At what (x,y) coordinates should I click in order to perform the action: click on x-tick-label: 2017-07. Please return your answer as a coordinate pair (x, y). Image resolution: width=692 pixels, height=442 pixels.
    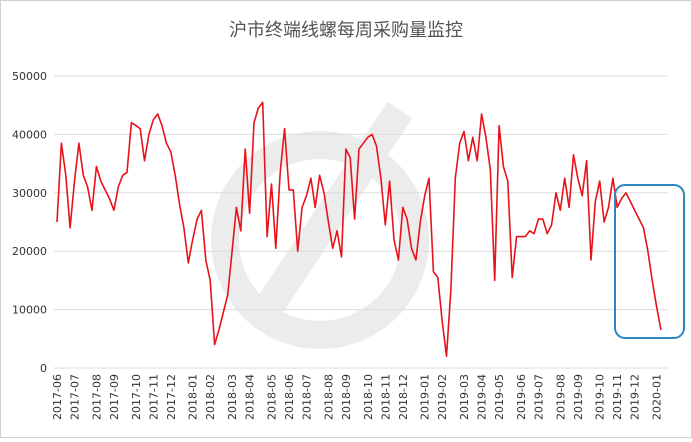
    Looking at the image, I should click on (75, 397).